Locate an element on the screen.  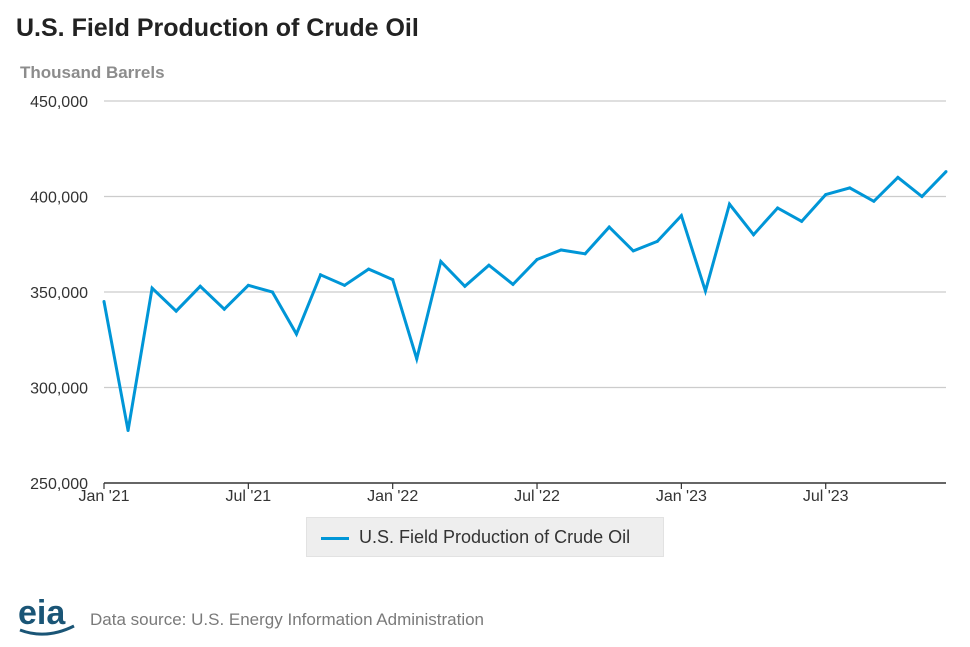
eia-logo: eia is located at coordinates (46, 615).